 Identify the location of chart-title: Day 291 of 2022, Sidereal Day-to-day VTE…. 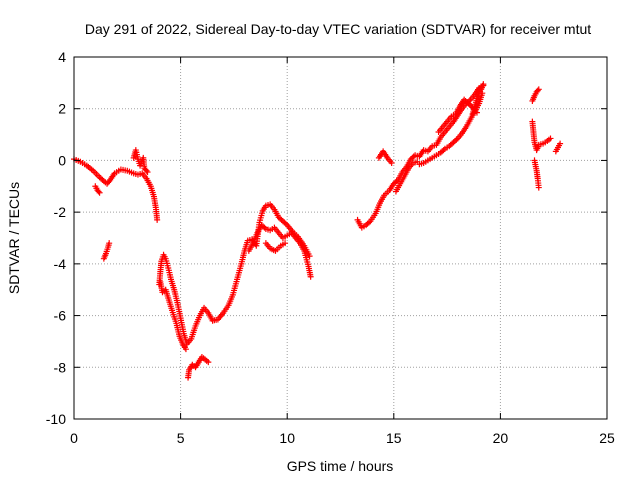
(338, 29).